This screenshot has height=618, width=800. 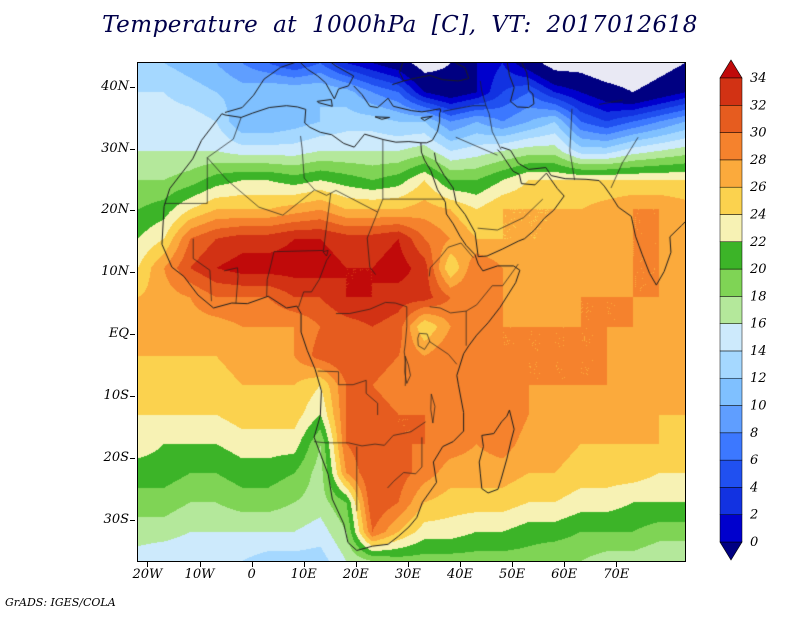 I want to click on colorbar-label: 18, so click(x=758, y=296).